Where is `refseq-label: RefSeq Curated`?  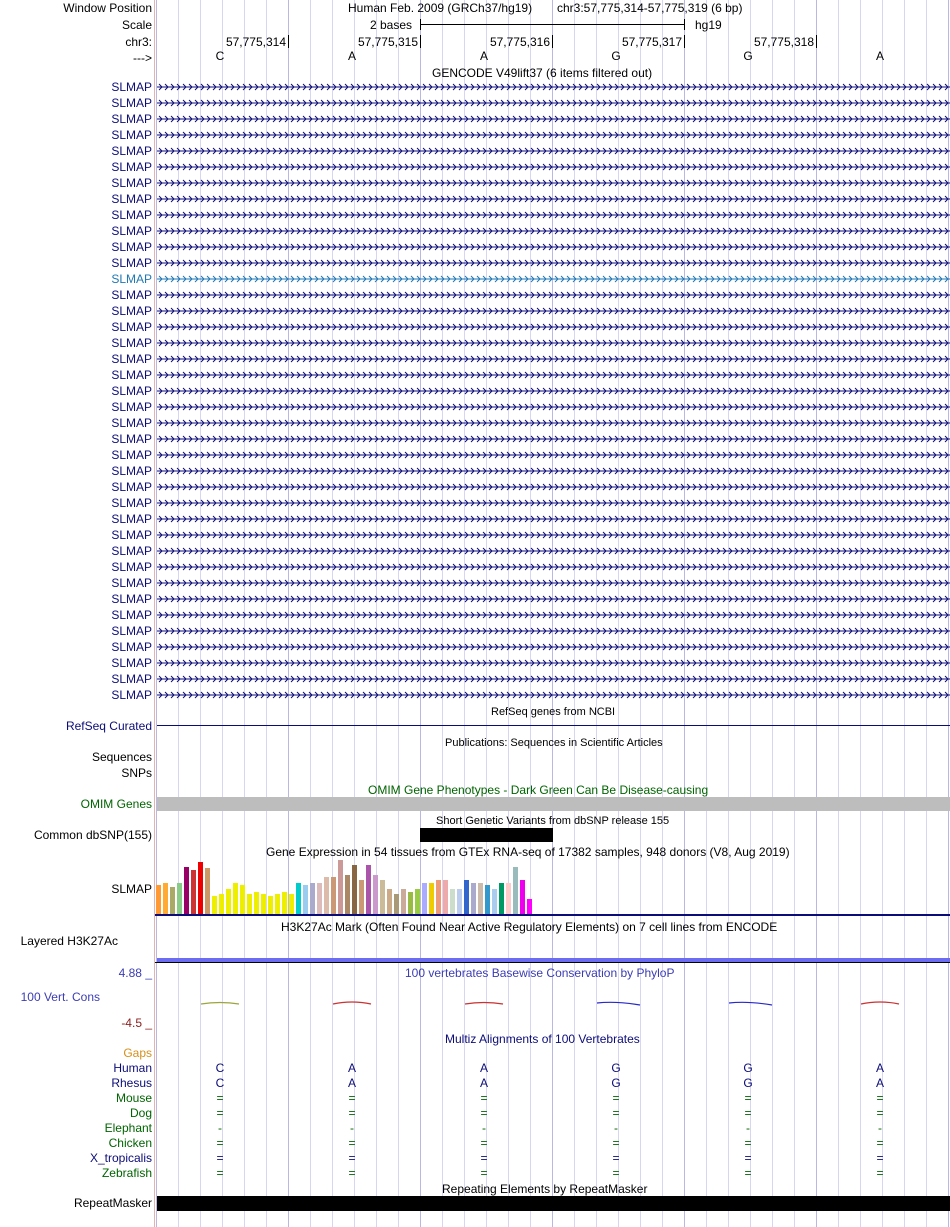
refseq-label: RefSeq Curated is located at coordinates (108, 726).